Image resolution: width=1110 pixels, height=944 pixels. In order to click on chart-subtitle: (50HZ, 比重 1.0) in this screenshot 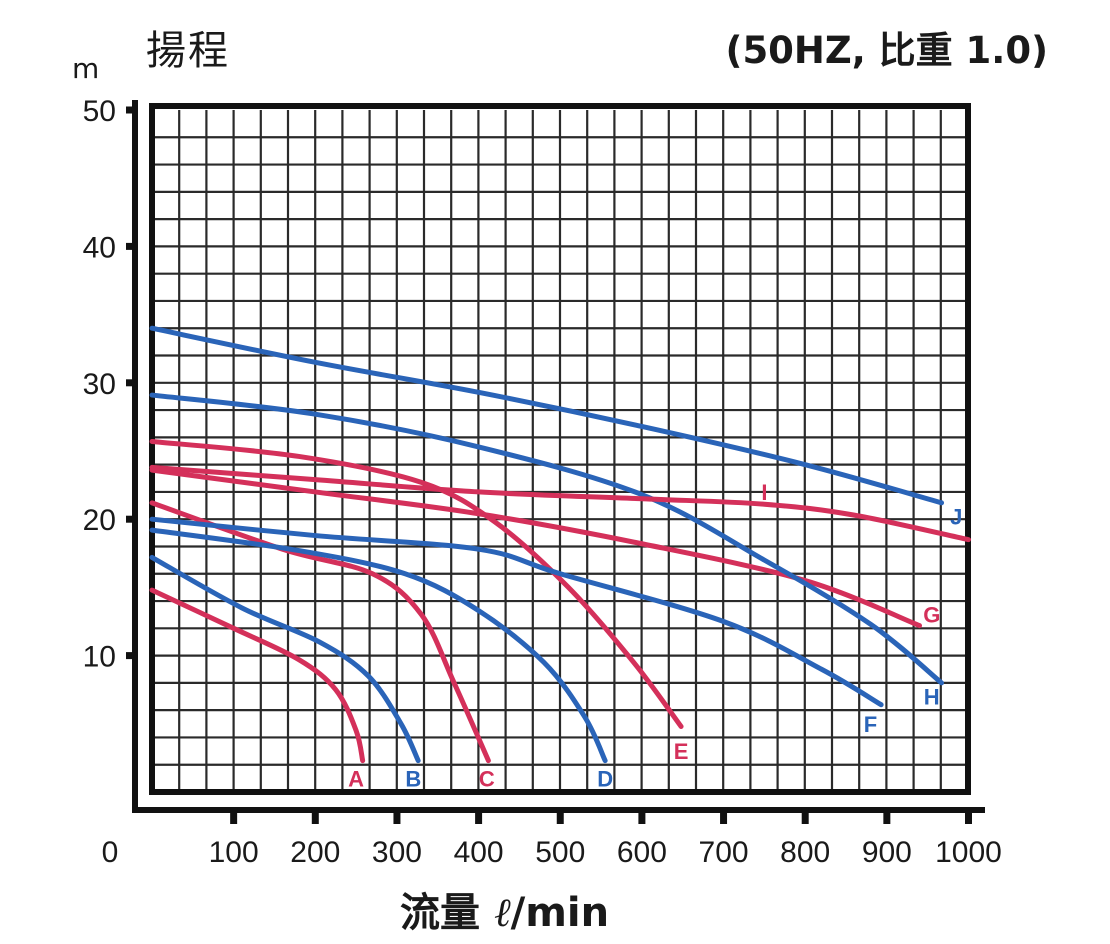, I will do `click(886, 50)`.